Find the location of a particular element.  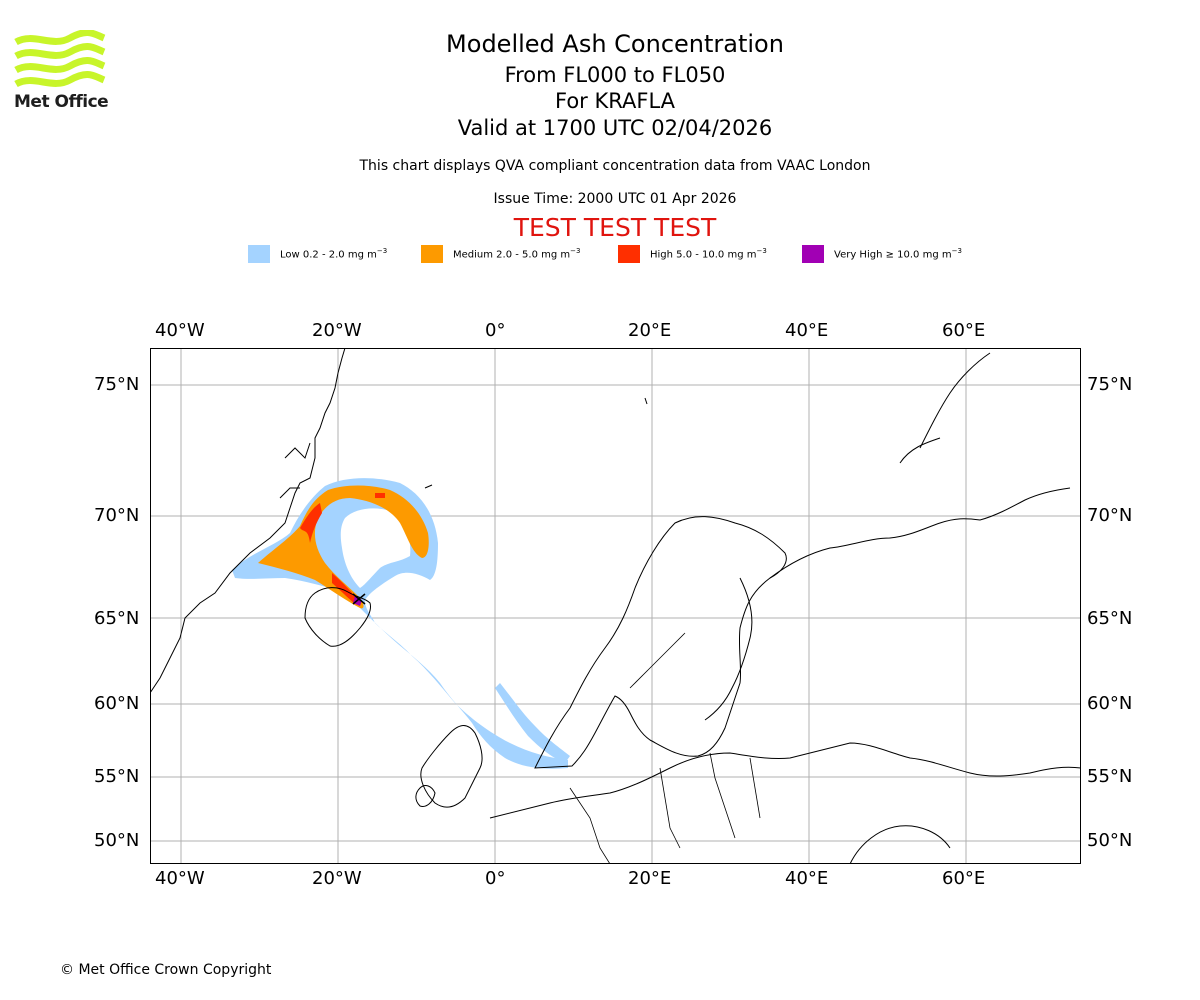

lat-tick-right: 70°N is located at coordinates (1110, 515).